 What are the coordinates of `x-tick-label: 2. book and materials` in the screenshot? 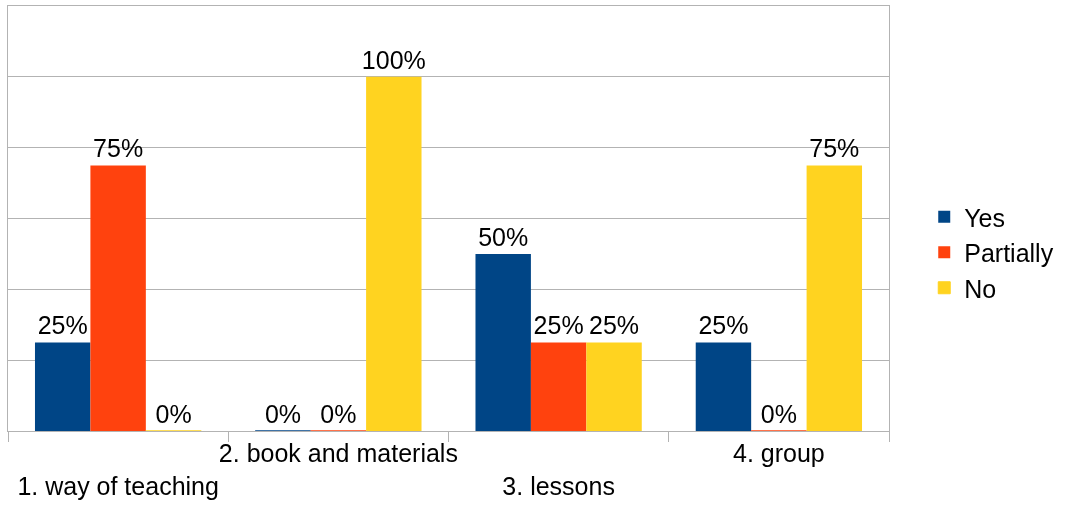 It's located at (338, 453).